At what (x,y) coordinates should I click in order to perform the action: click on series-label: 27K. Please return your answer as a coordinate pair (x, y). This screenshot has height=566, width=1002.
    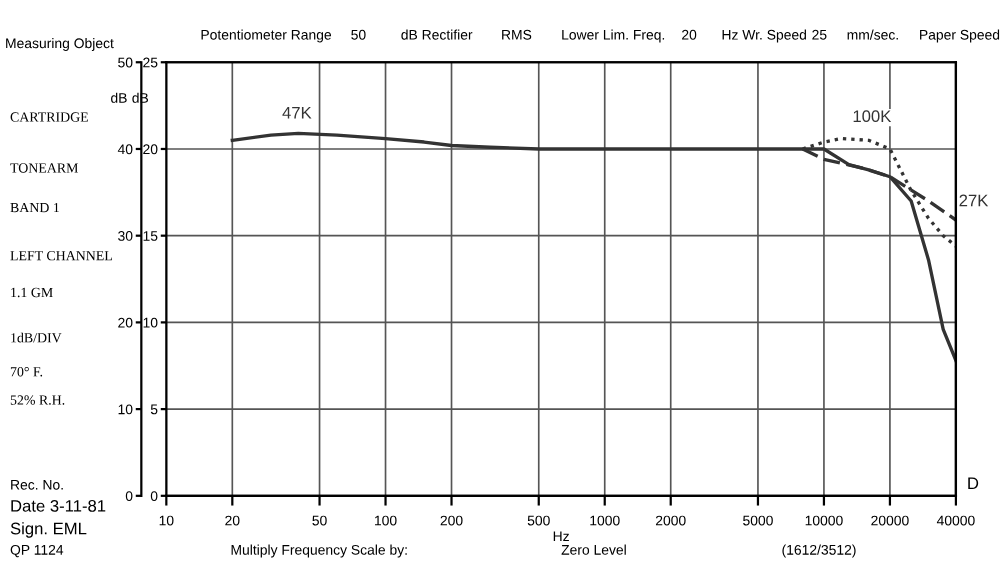
    Looking at the image, I should click on (974, 200).